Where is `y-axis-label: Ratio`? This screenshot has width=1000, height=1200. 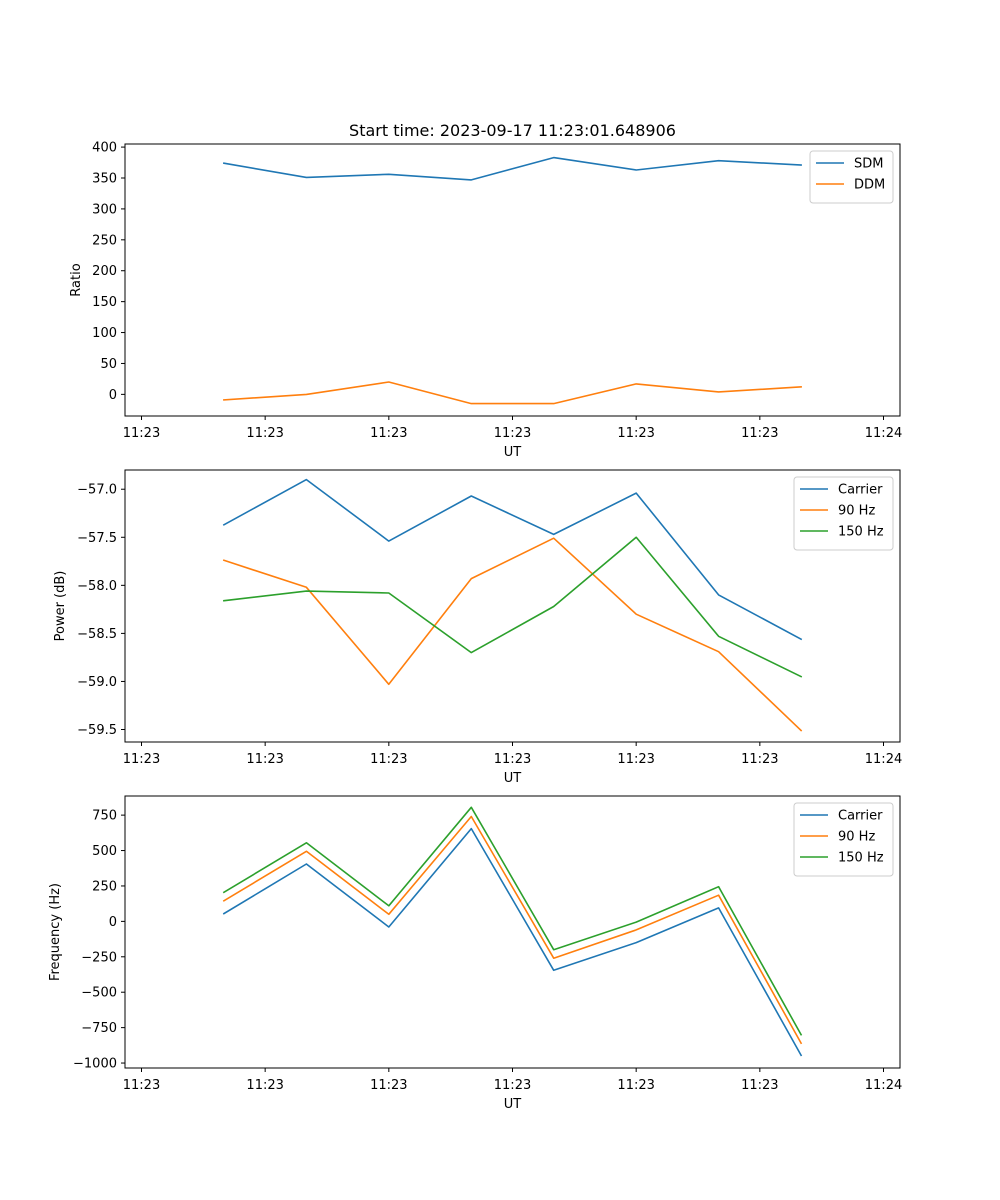
y-axis-label: Ratio is located at coordinates (76, 279).